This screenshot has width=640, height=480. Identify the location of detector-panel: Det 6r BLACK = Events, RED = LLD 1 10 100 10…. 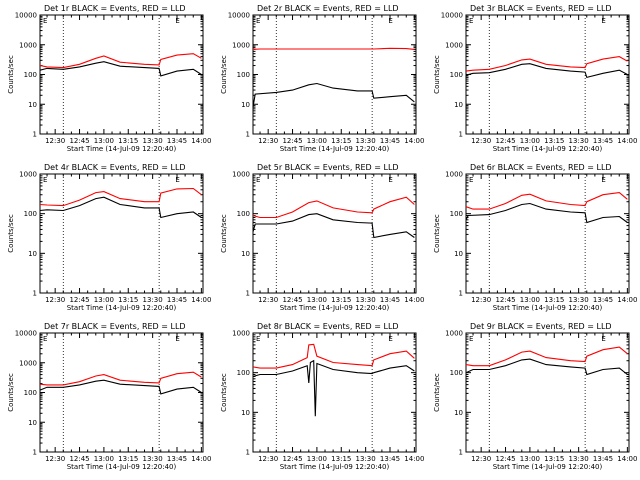
(535, 237).